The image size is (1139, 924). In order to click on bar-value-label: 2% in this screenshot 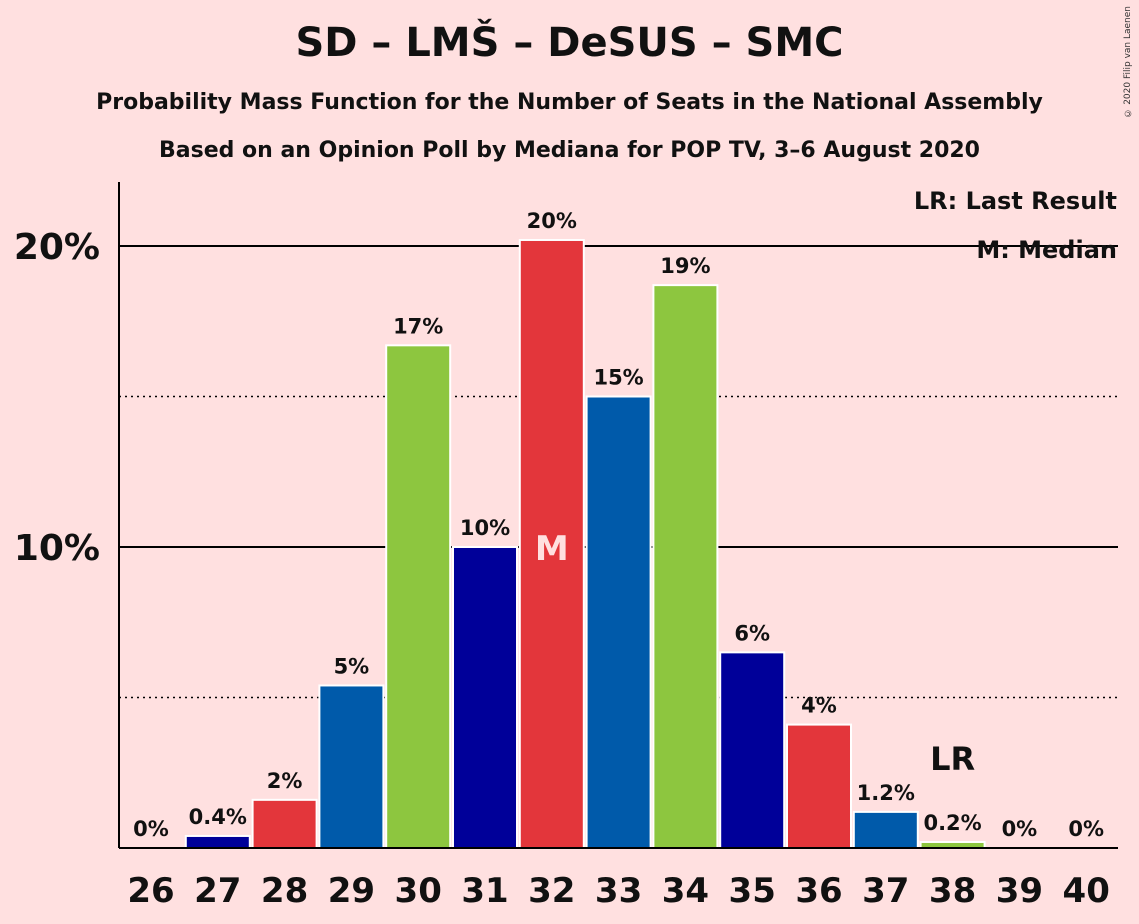, I will do `click(285, 781)`.